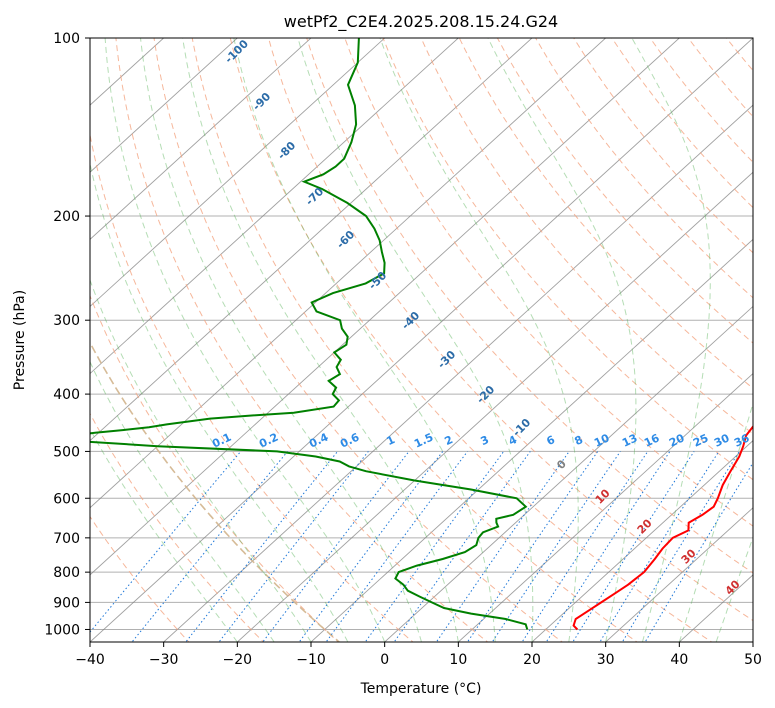  Describe the element at coordinates (238, 660) in the screenshot. I see `x-tick-label: −20` at that location.